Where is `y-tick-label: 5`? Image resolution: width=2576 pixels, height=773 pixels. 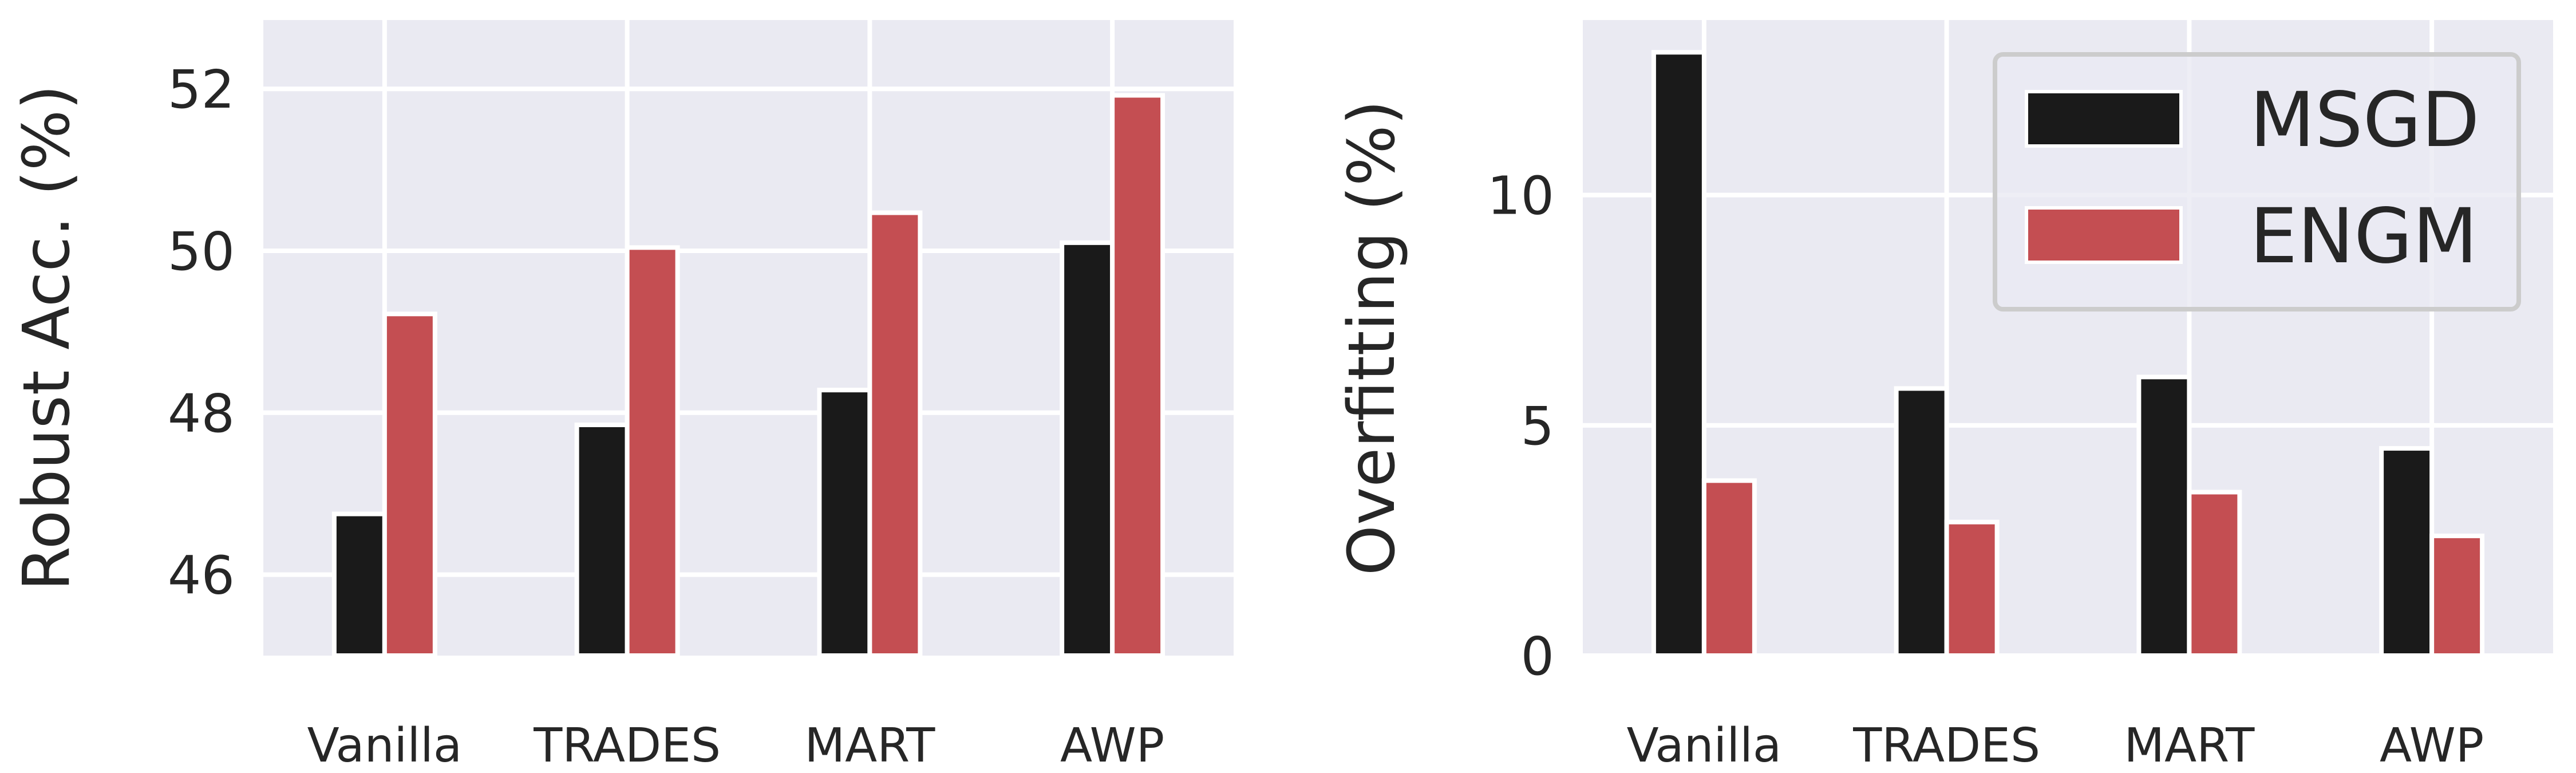
y-tick-label: 5 is located at coordinates (1537, 426).